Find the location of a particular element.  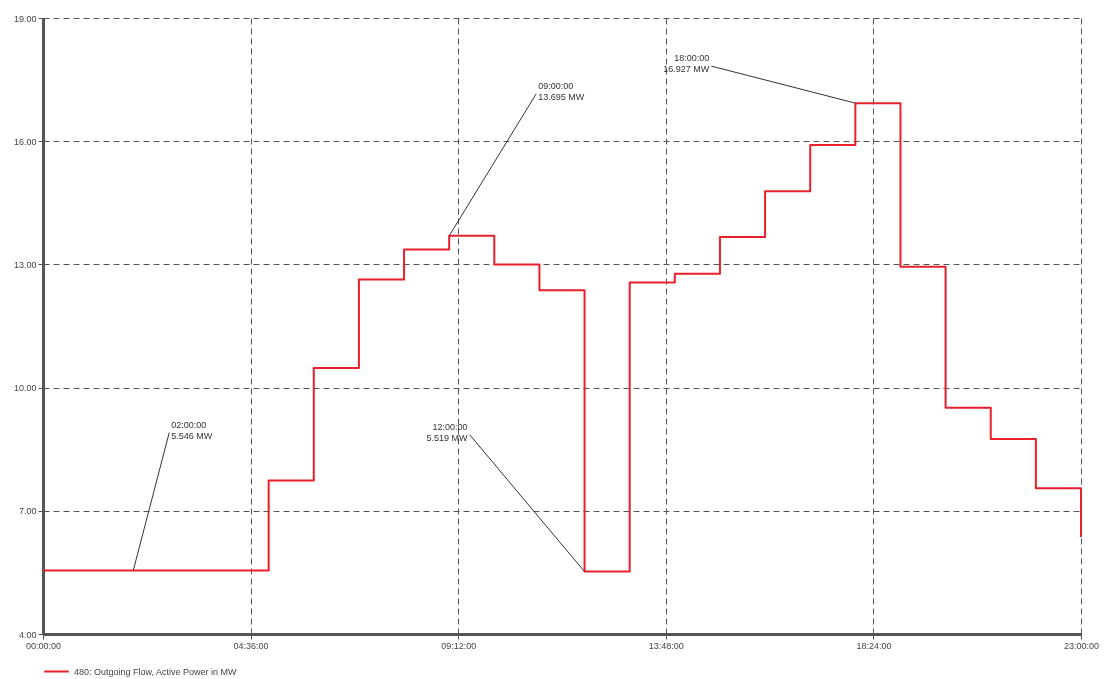

x-tick-label: 04:36:00 is located at coordinates (251, 645).